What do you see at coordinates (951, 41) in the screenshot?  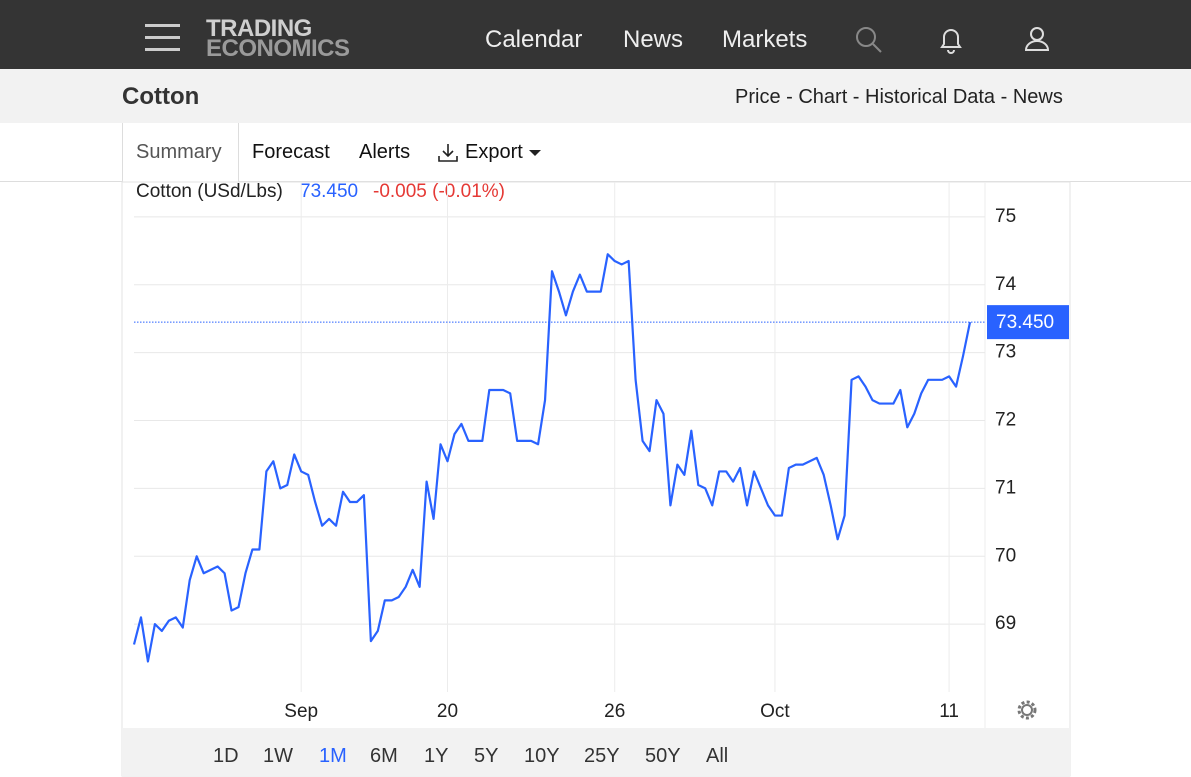 I see `bell-icon` at bounding box center [951, 41].